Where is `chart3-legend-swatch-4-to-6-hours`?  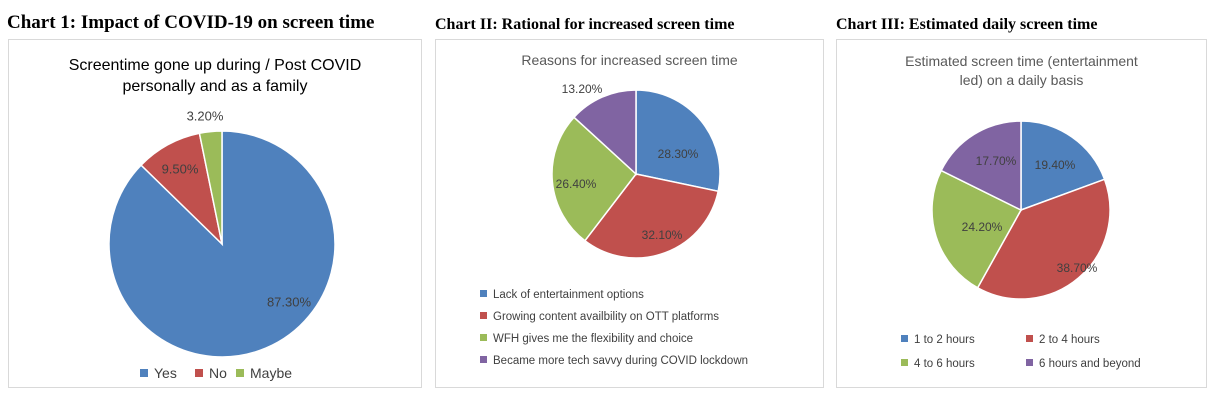
chart3-legend-swatch-4-to-6-hours is located at coordinates (904, 363).